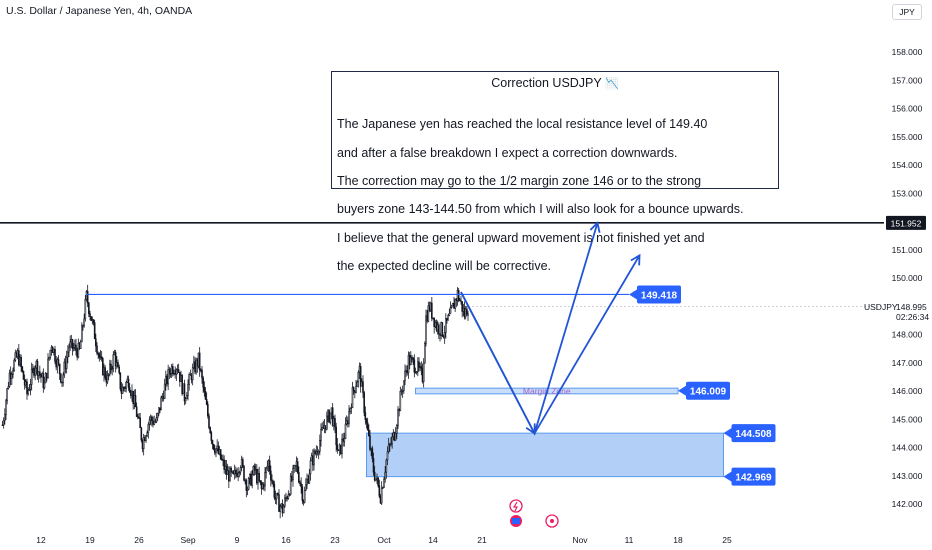 The height and width of the screenshot is (550, 932). I want to click on buyers-zone, so click(545, 455).